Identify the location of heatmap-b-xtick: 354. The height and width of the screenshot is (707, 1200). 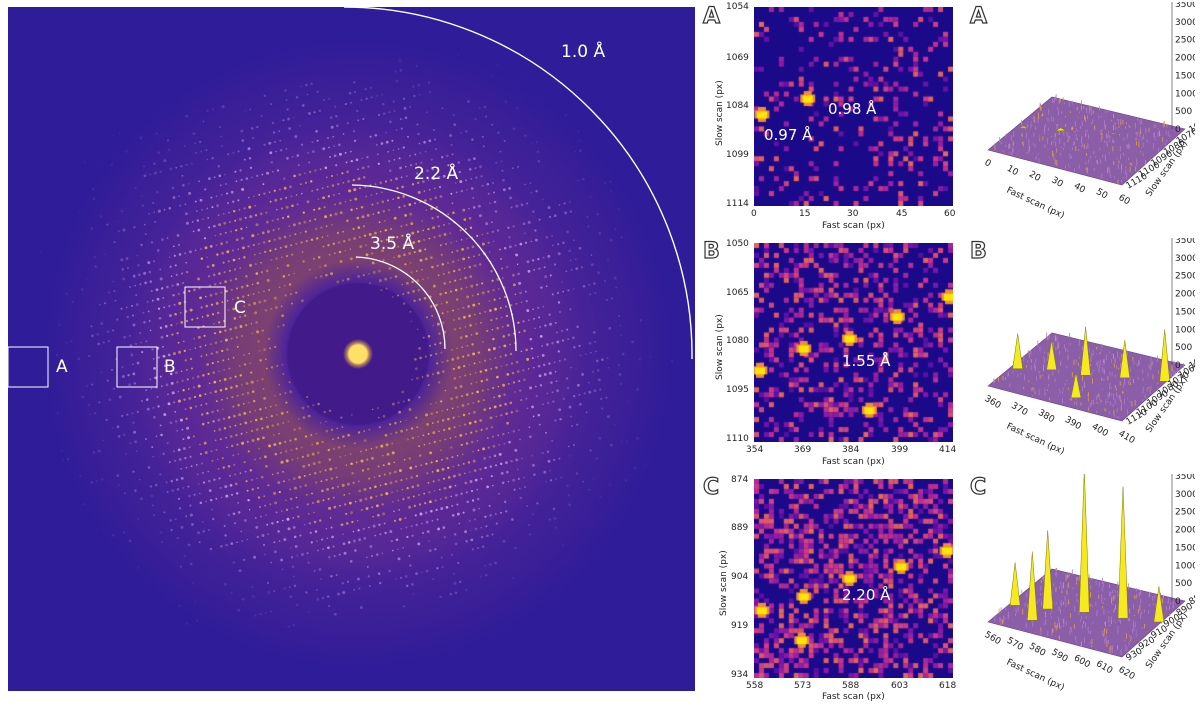
(755, 450).